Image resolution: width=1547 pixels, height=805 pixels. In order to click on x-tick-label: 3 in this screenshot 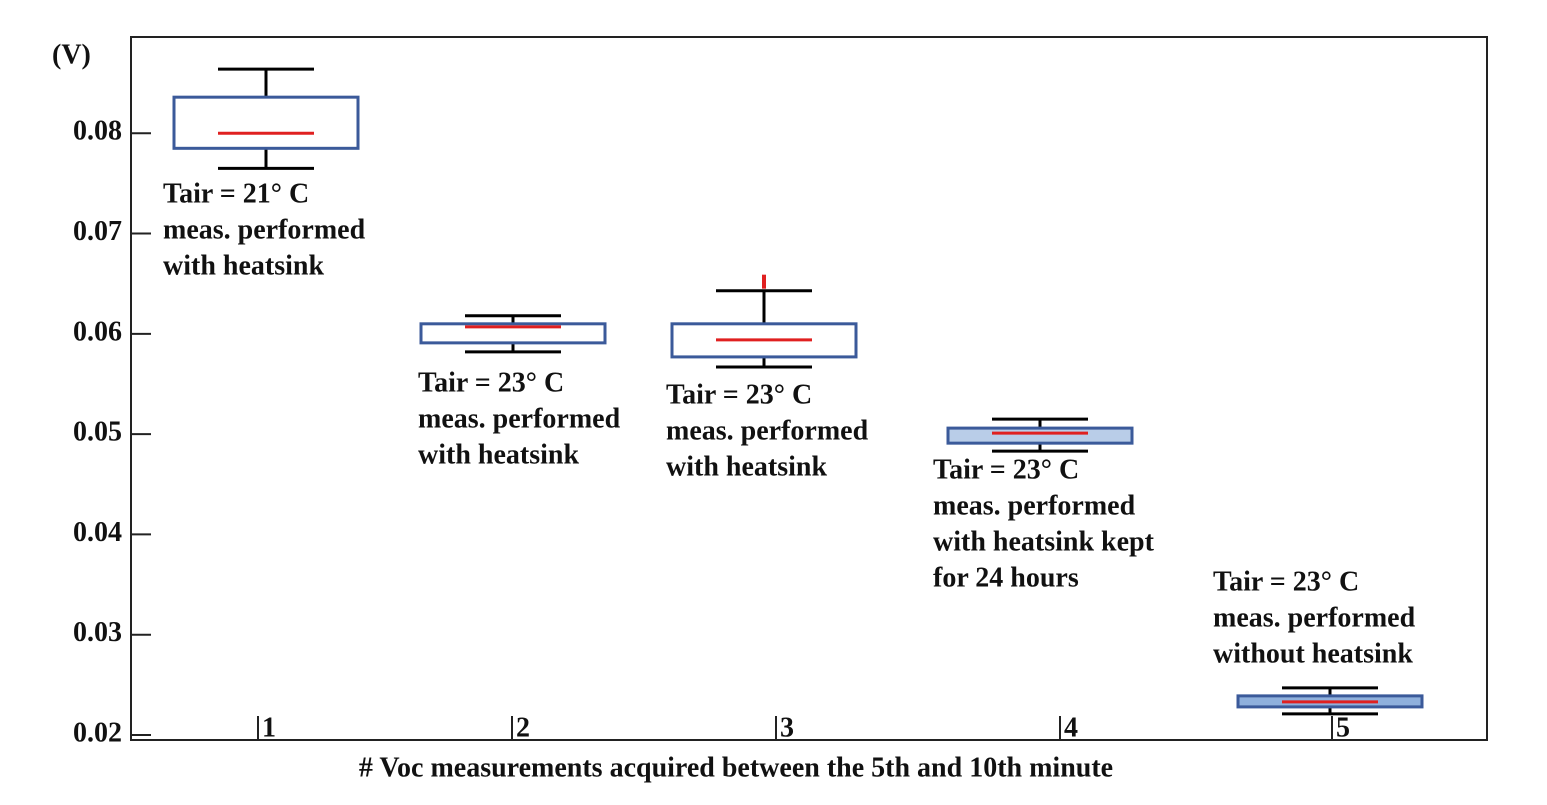, I will do `click(787, 727)`.